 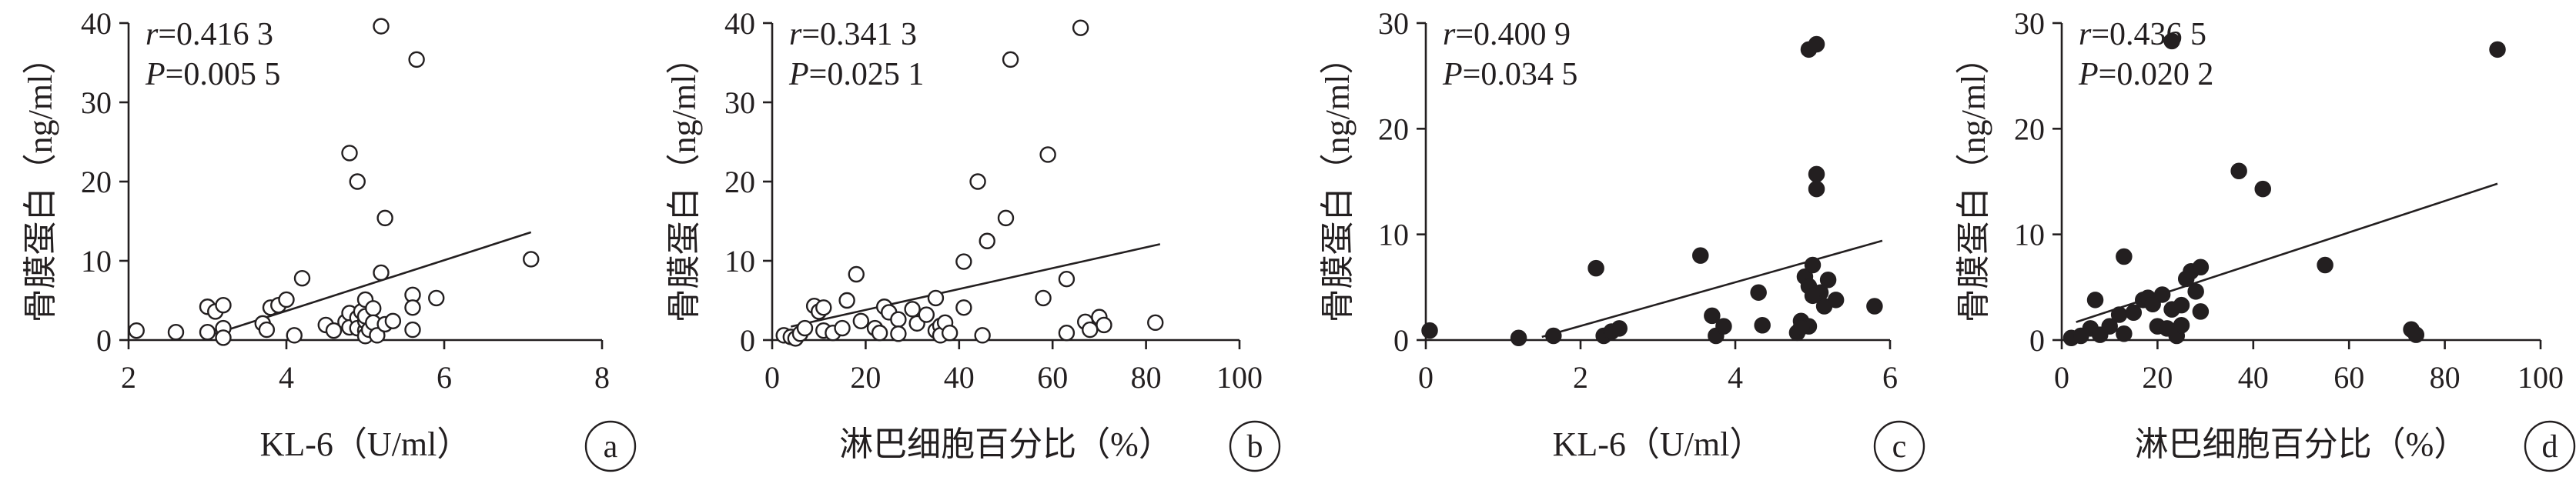 I want to click on x-axis-label: KL-6（U/ml）, so click(x=365, y=444).